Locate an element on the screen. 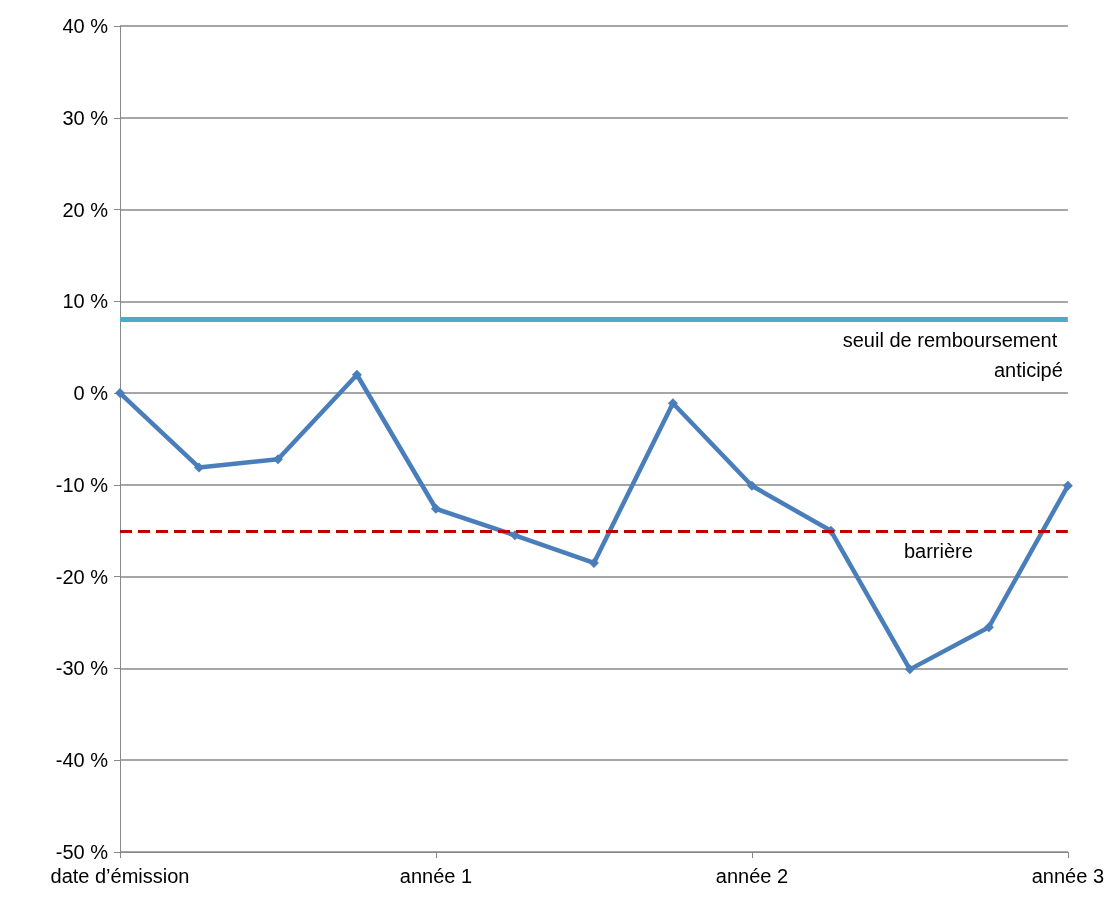  y-tick-label: 20 % is located at coordinates (85, 209).